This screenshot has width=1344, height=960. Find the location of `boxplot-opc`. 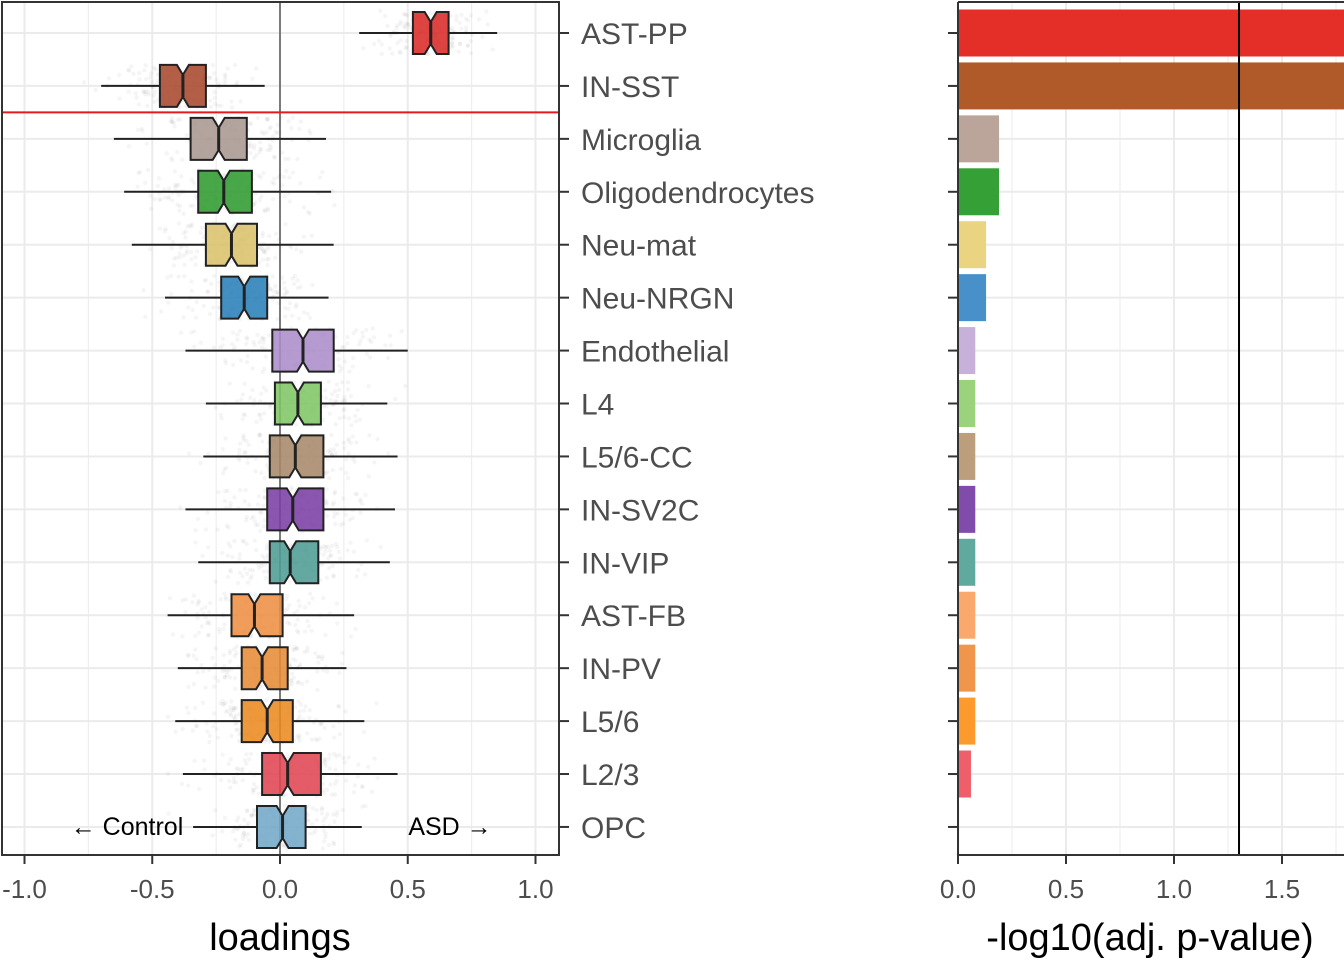

boxplot-opc is located at coordinates (277, 827).